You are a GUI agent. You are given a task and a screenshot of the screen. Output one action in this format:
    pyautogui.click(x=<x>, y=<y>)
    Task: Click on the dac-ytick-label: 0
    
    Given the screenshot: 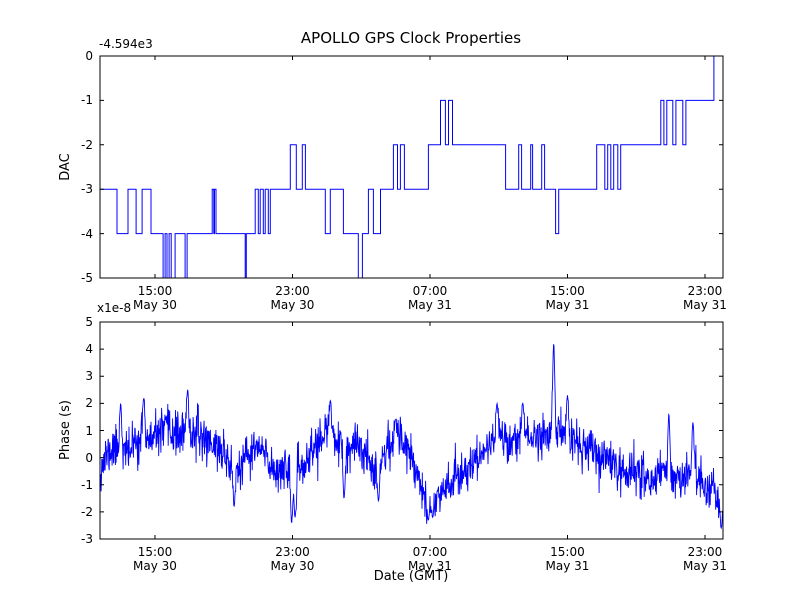 What is the action you would take?
    pyautogui.click(x=89, y=56)
    